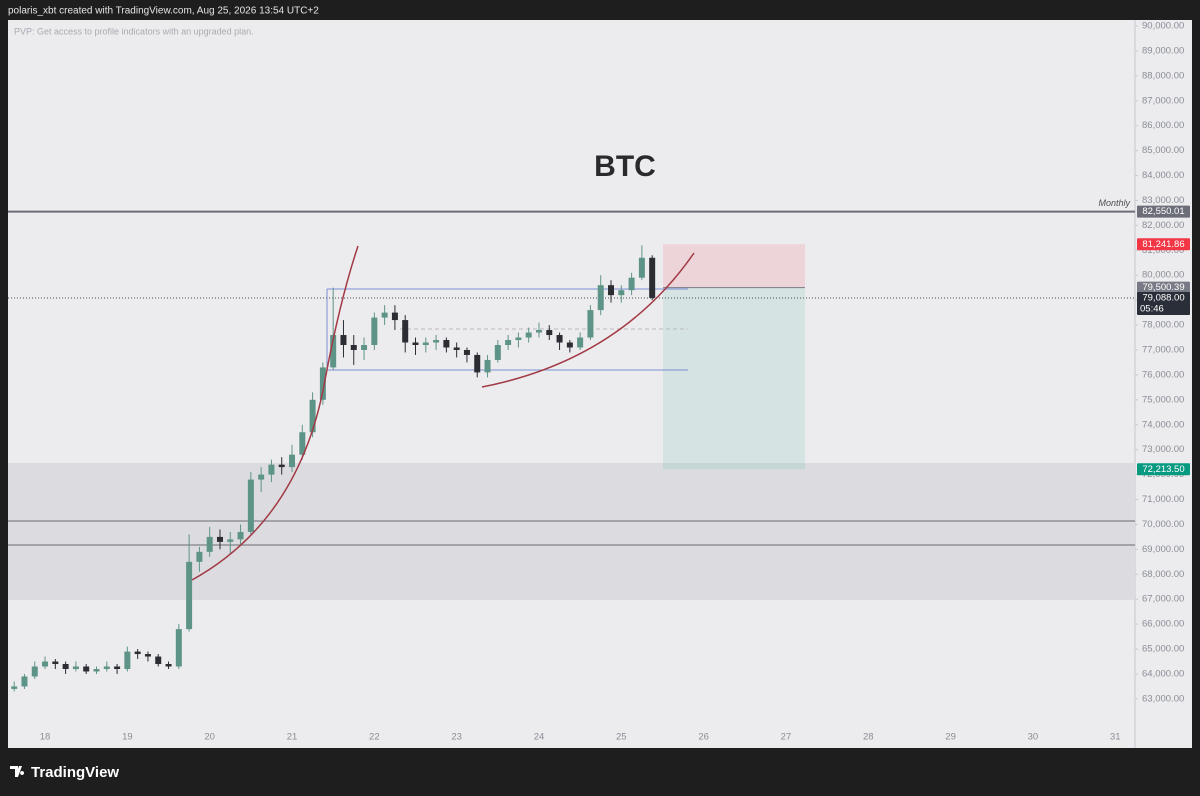 Image resolution: width=1200 pixels, height=796 pixels. Describe the element at coordinates (868, 737) in the screenshot. I see `x-tick-label: 28` at that location.